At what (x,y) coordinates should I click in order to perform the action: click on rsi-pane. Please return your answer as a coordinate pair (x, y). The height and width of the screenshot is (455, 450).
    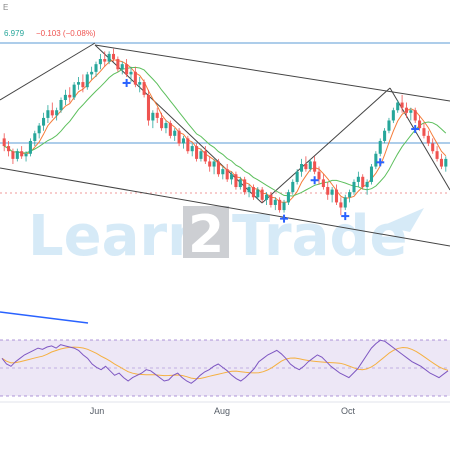
    Looking at the image, I should click on (225, 368).